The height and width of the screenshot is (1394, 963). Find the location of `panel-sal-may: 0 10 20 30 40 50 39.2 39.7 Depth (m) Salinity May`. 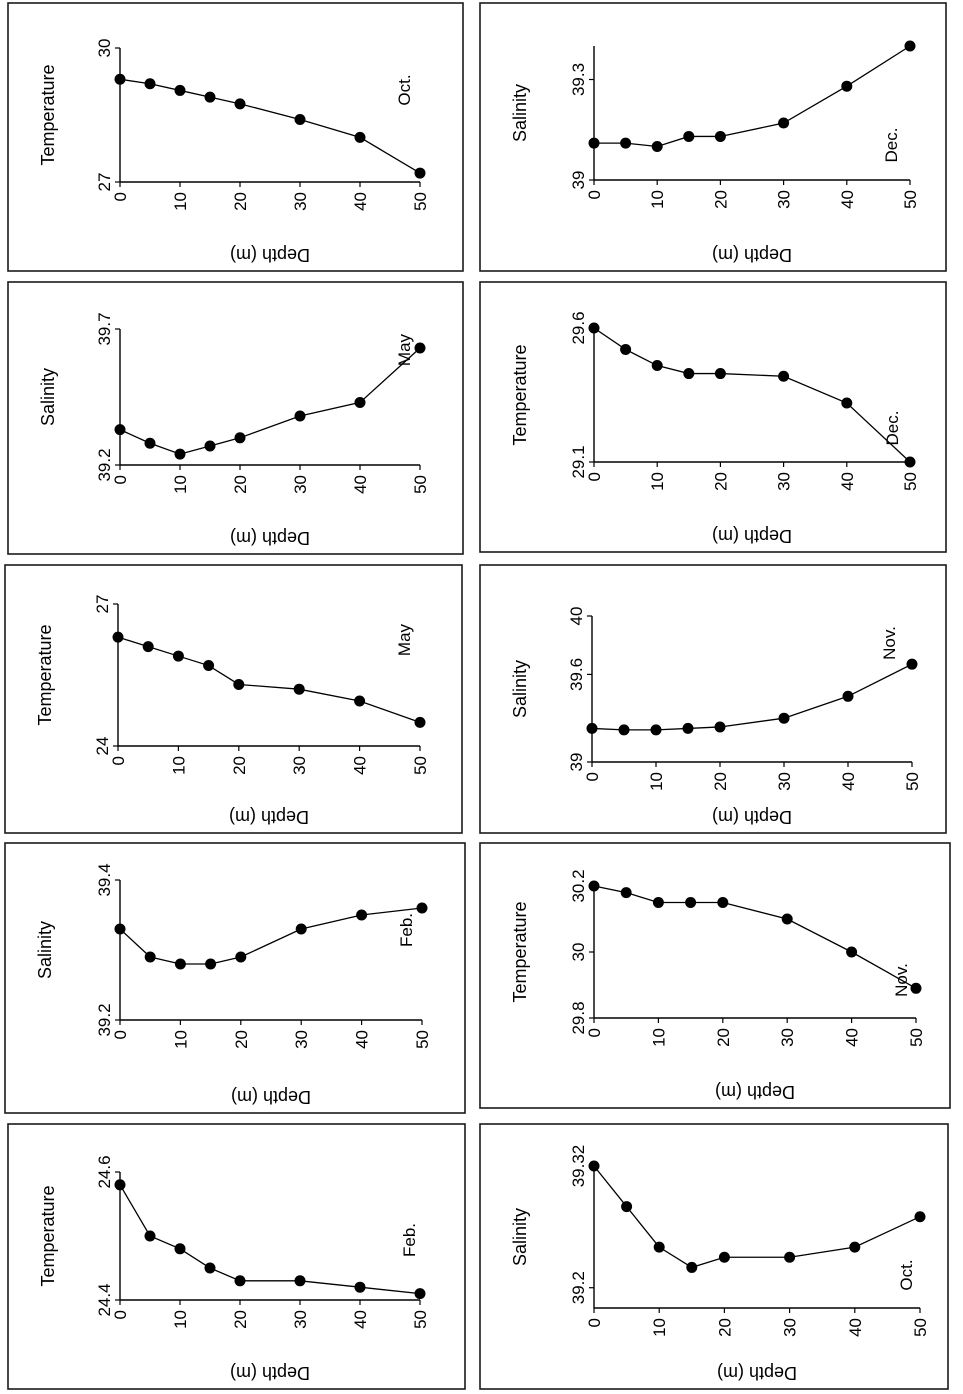

panel-sal-may: 0 10 20 30 40 50 39.2 39.7 Depth (m) Salinity May is located at coordinates (235, 418).